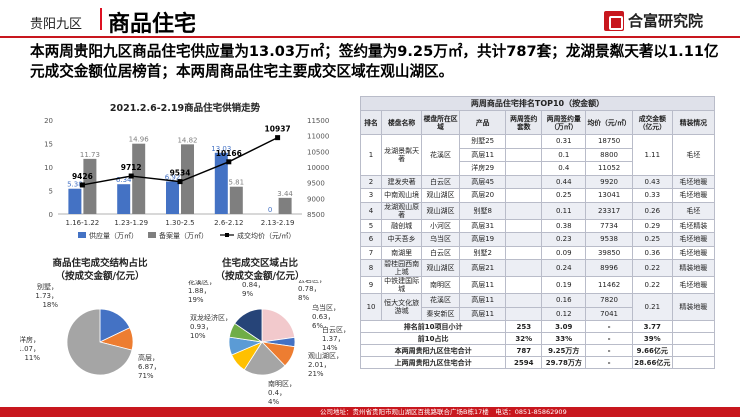 The image size is (740, 417). What do you see at coordinates (652, 195) in the screenshot?
I see `amount-cell: 0.33` at bounding box center [652, 195].